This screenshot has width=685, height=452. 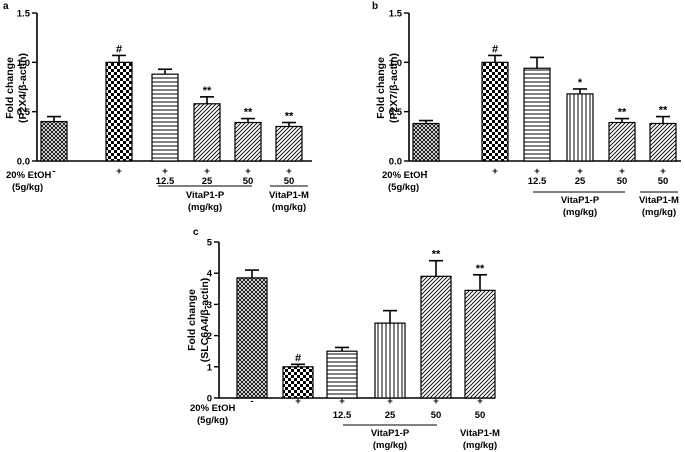 I want to click on panel-a-dose-label: 12.5, so click(x=165, y=181).